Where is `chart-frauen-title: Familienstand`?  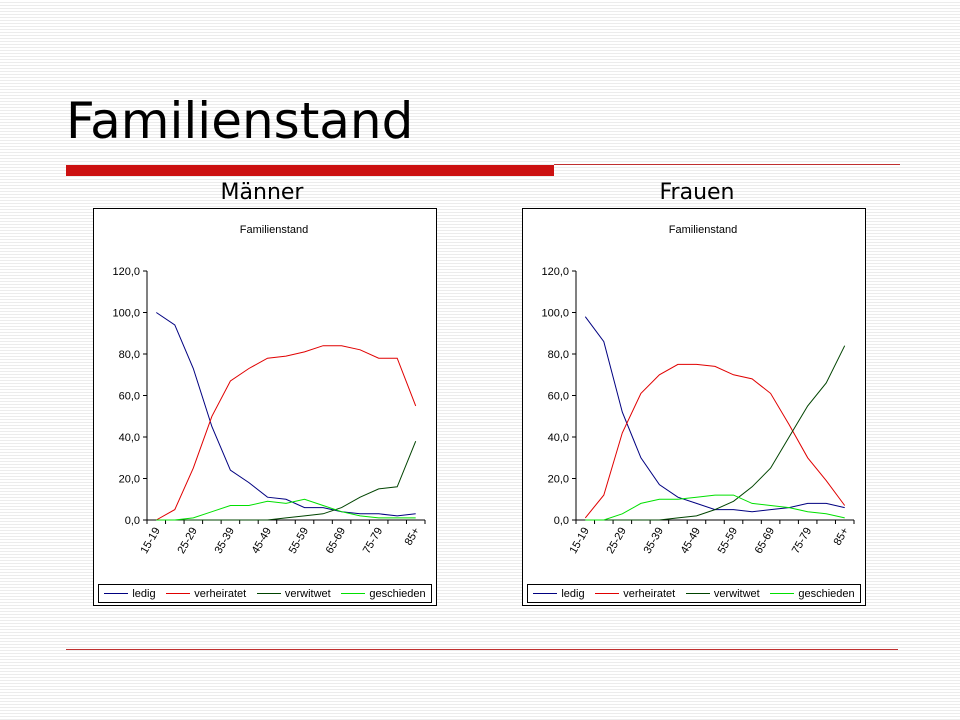 chart-frauen-title: Familienstand is located at coordinates (703, 230).